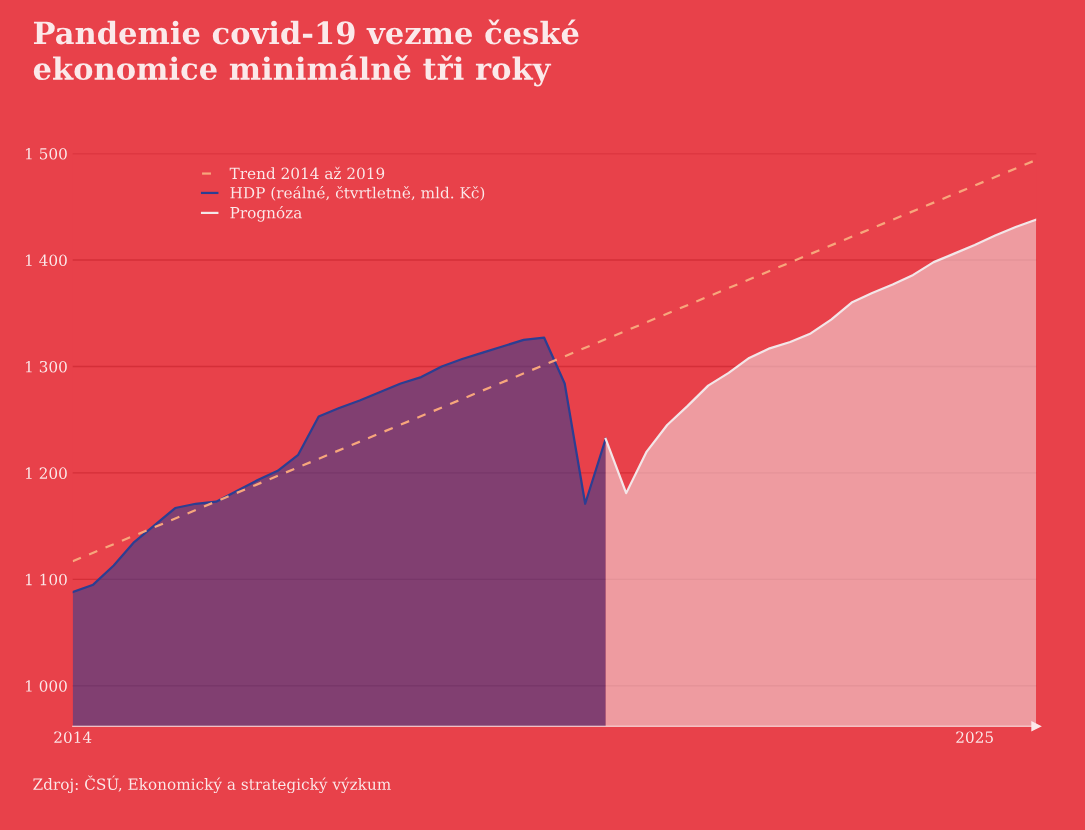 The image size is (1085, 830). Describe the element at coordinates (307, 173) in the screenshot. I see `legend-label: Trend 2014 až 2019` at that location.